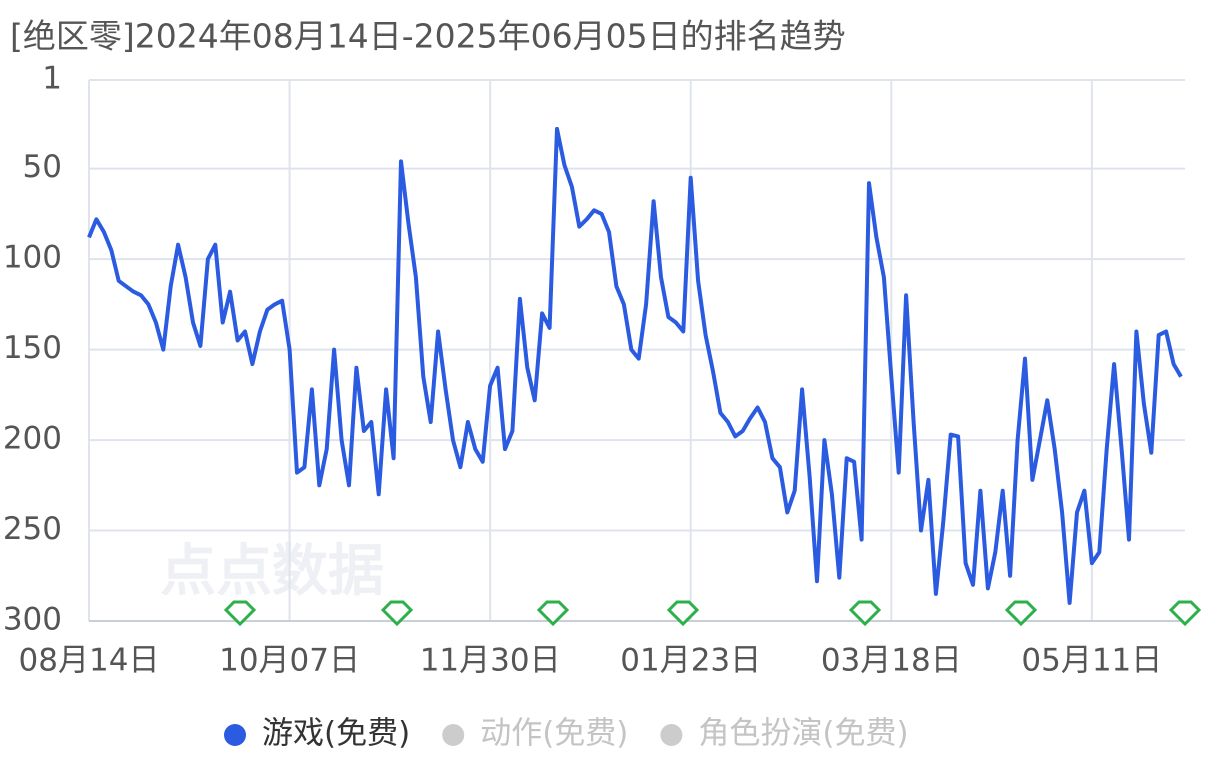  I want to click on x-tick-label: 03月18日, so click(891, 661).